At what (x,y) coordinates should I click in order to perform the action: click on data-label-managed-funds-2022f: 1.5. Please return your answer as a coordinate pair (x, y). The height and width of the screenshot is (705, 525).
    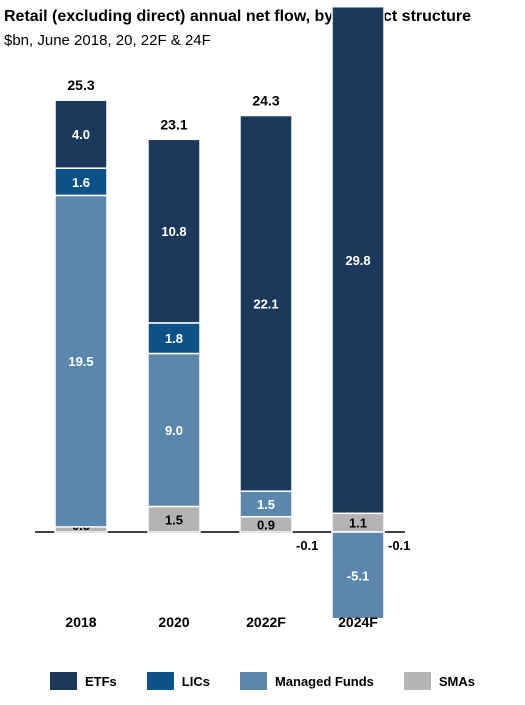
    Looking at the image, I should click on (266, 504).